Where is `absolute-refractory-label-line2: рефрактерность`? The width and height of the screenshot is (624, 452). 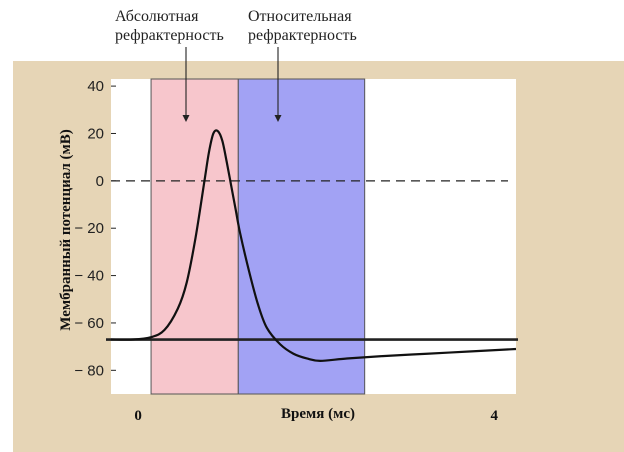 absolute-refractory-label-line2: рефрактерность is located at coordinates (169, 35).